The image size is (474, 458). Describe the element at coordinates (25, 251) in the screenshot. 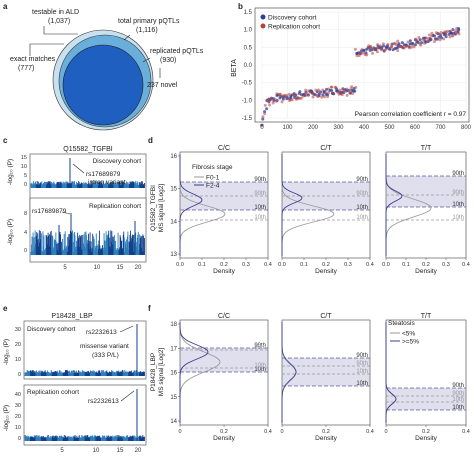

I see `manhattan-c-bot-ytick-0: 0` at that location.